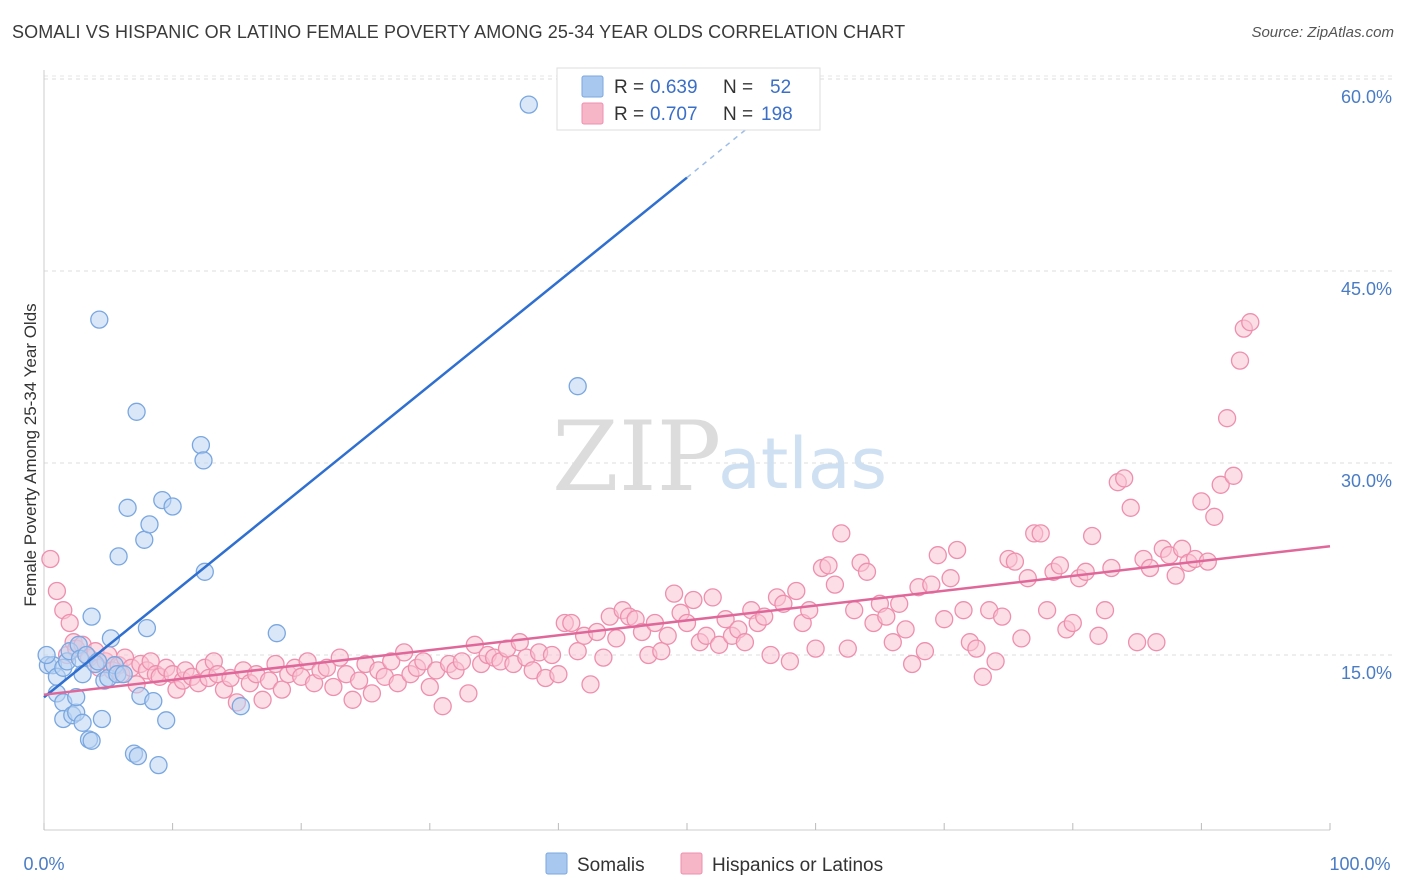 This screenshot has width=1406, height=892. What do you see at coordinates (777, 114) in the screenshot?
I see `legend-n-value-hispanics: 198` at bounding box center [777, 114].